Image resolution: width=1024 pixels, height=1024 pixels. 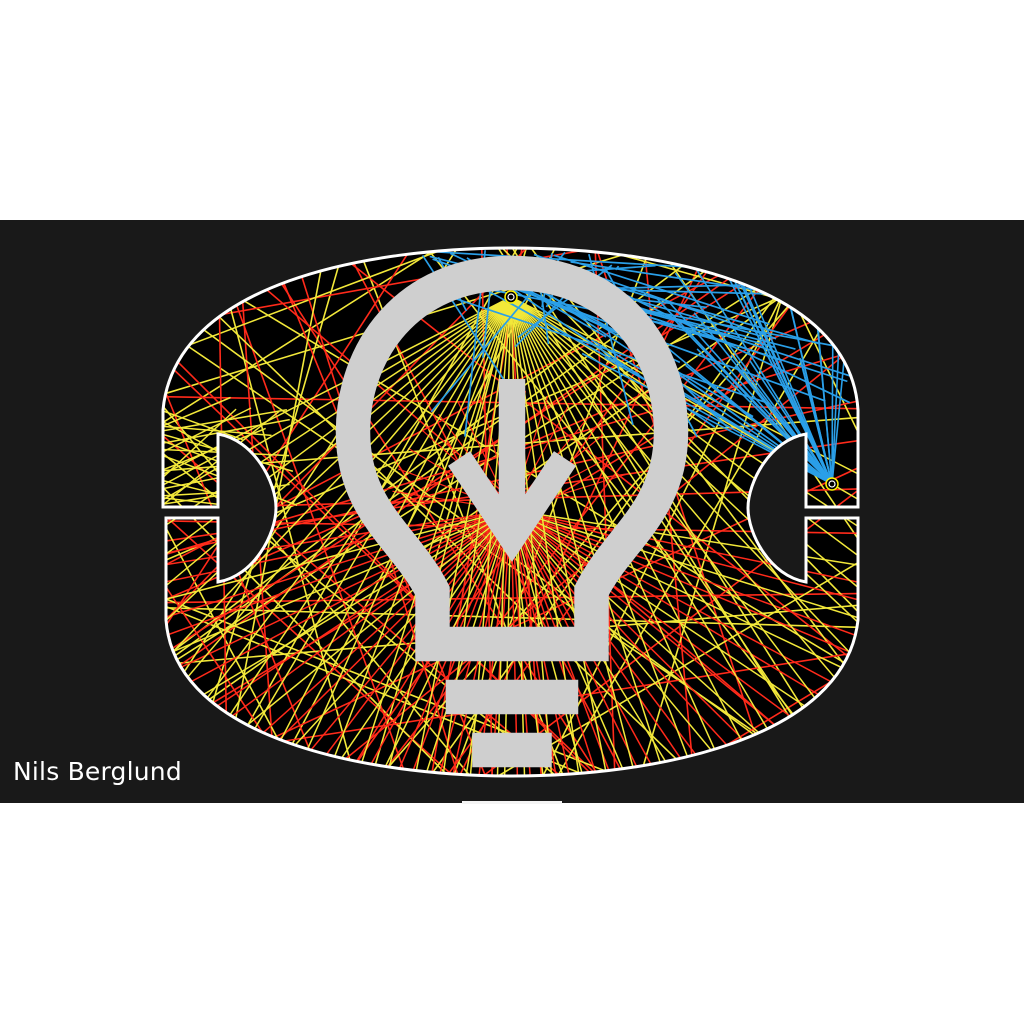 What do you see at coordinates (97, 771) in the screenshot?
I see `channel-name: Nils Berglund` at bounding box center [97, 771].